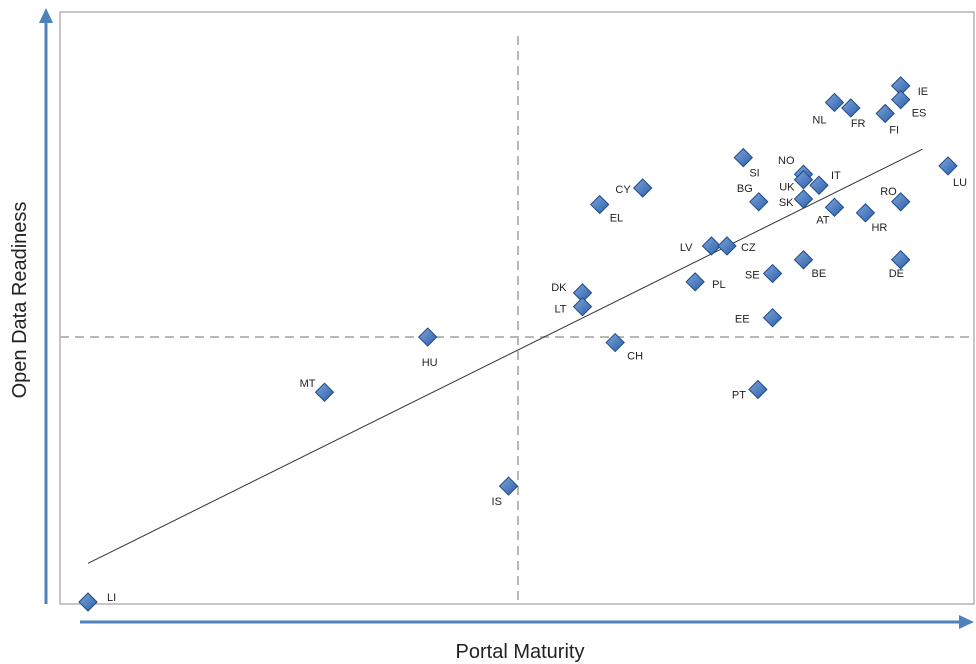 The image size is (976, 664). Describe the element at coordinates (582, 306) in the screenshot. I see `data-point-lt` at that location.